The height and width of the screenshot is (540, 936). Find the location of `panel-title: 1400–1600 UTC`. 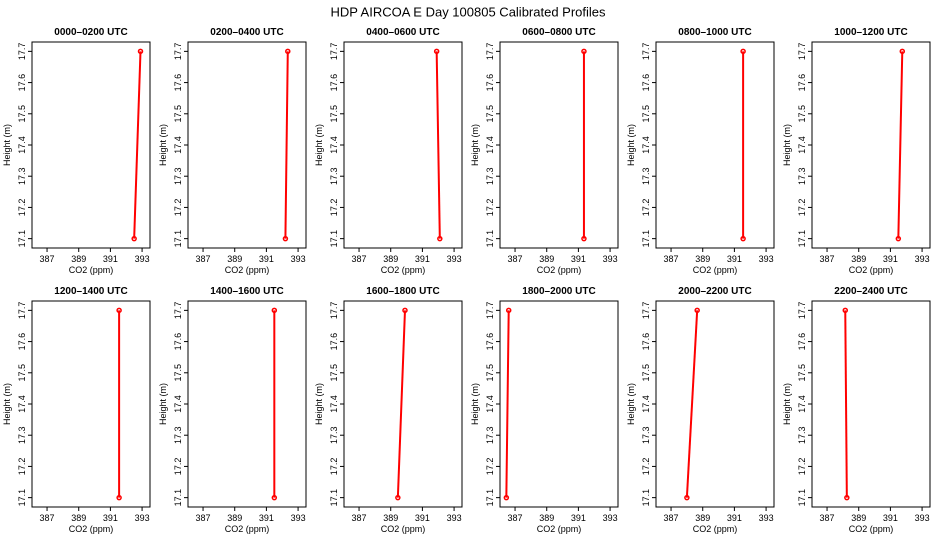

panel-title: 1400–1600 UTC is located at coordinates (246, 291).